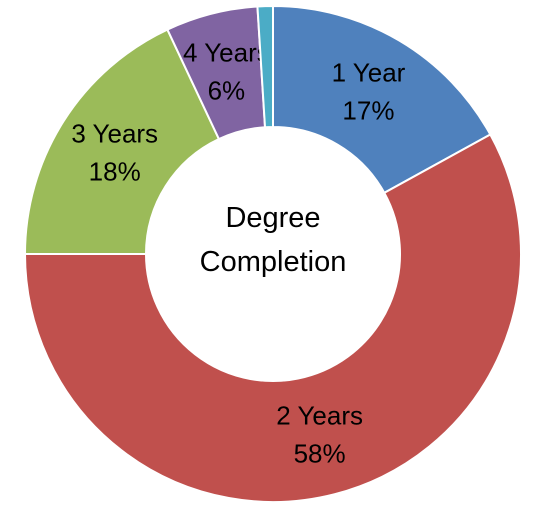 The image size is (543, 516). I want to click on slice-category-label: 2 Years, so click(319, 415).